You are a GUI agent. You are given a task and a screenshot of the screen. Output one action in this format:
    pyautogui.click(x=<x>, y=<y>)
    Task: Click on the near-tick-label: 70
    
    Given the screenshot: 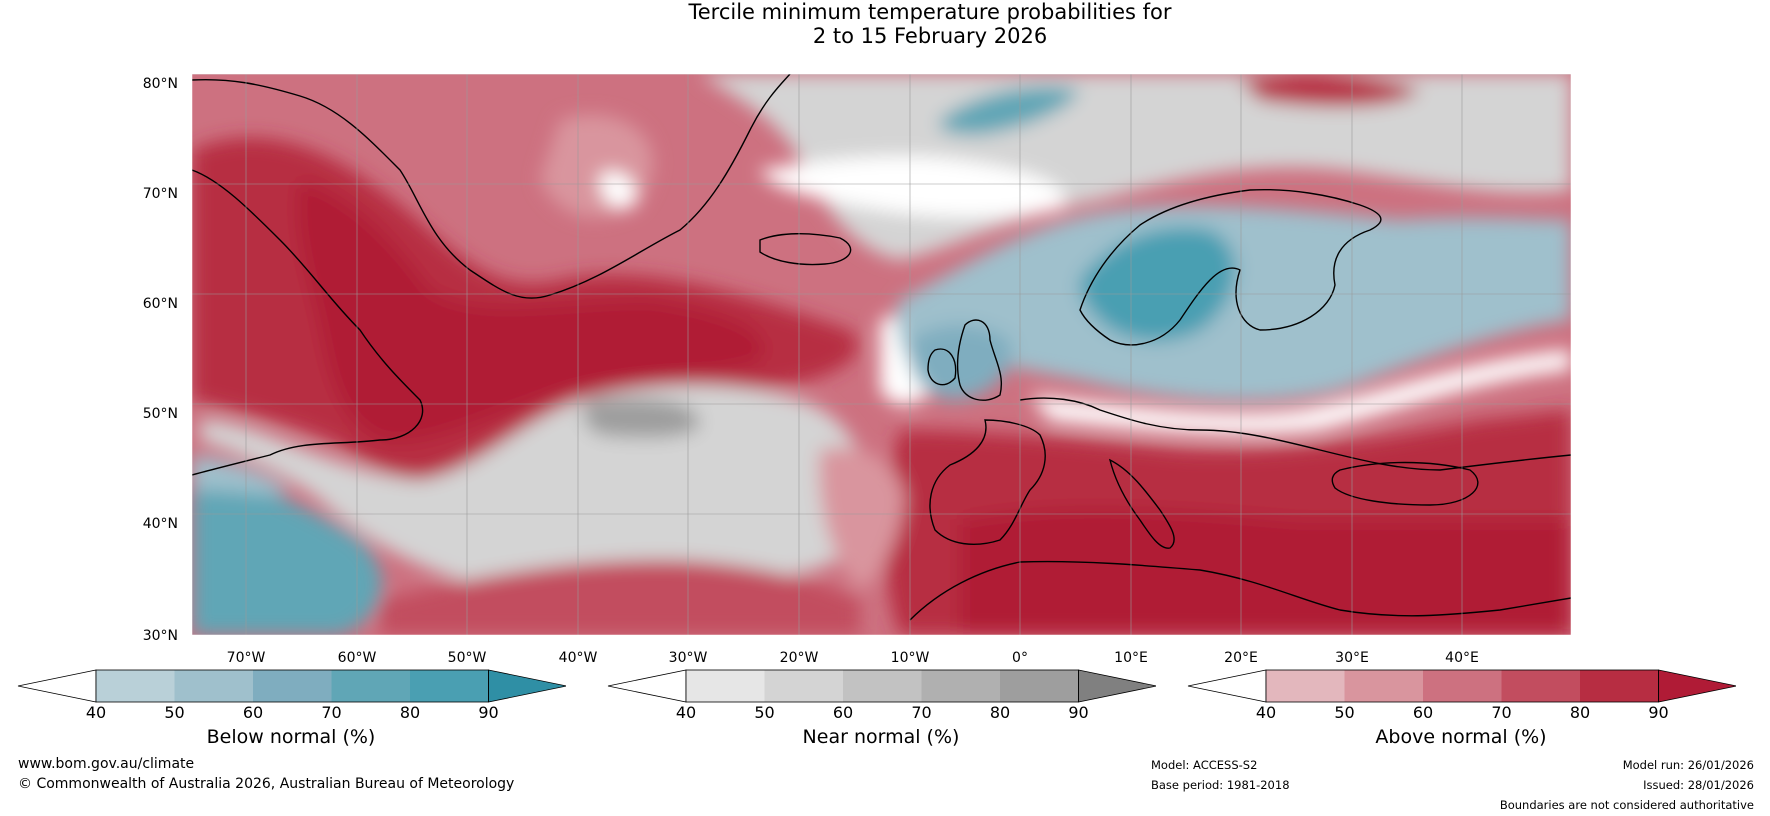 What is the action you would take?
    pyautogui.click(x=921, y=712)
    